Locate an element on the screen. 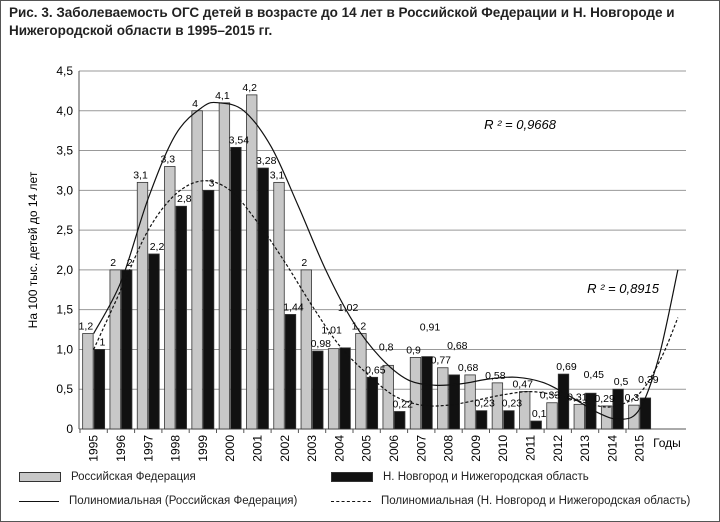 The height and width of the screenshot is (522, 720). data-label-nn: 0,5 is located at coordinates (621, 382).